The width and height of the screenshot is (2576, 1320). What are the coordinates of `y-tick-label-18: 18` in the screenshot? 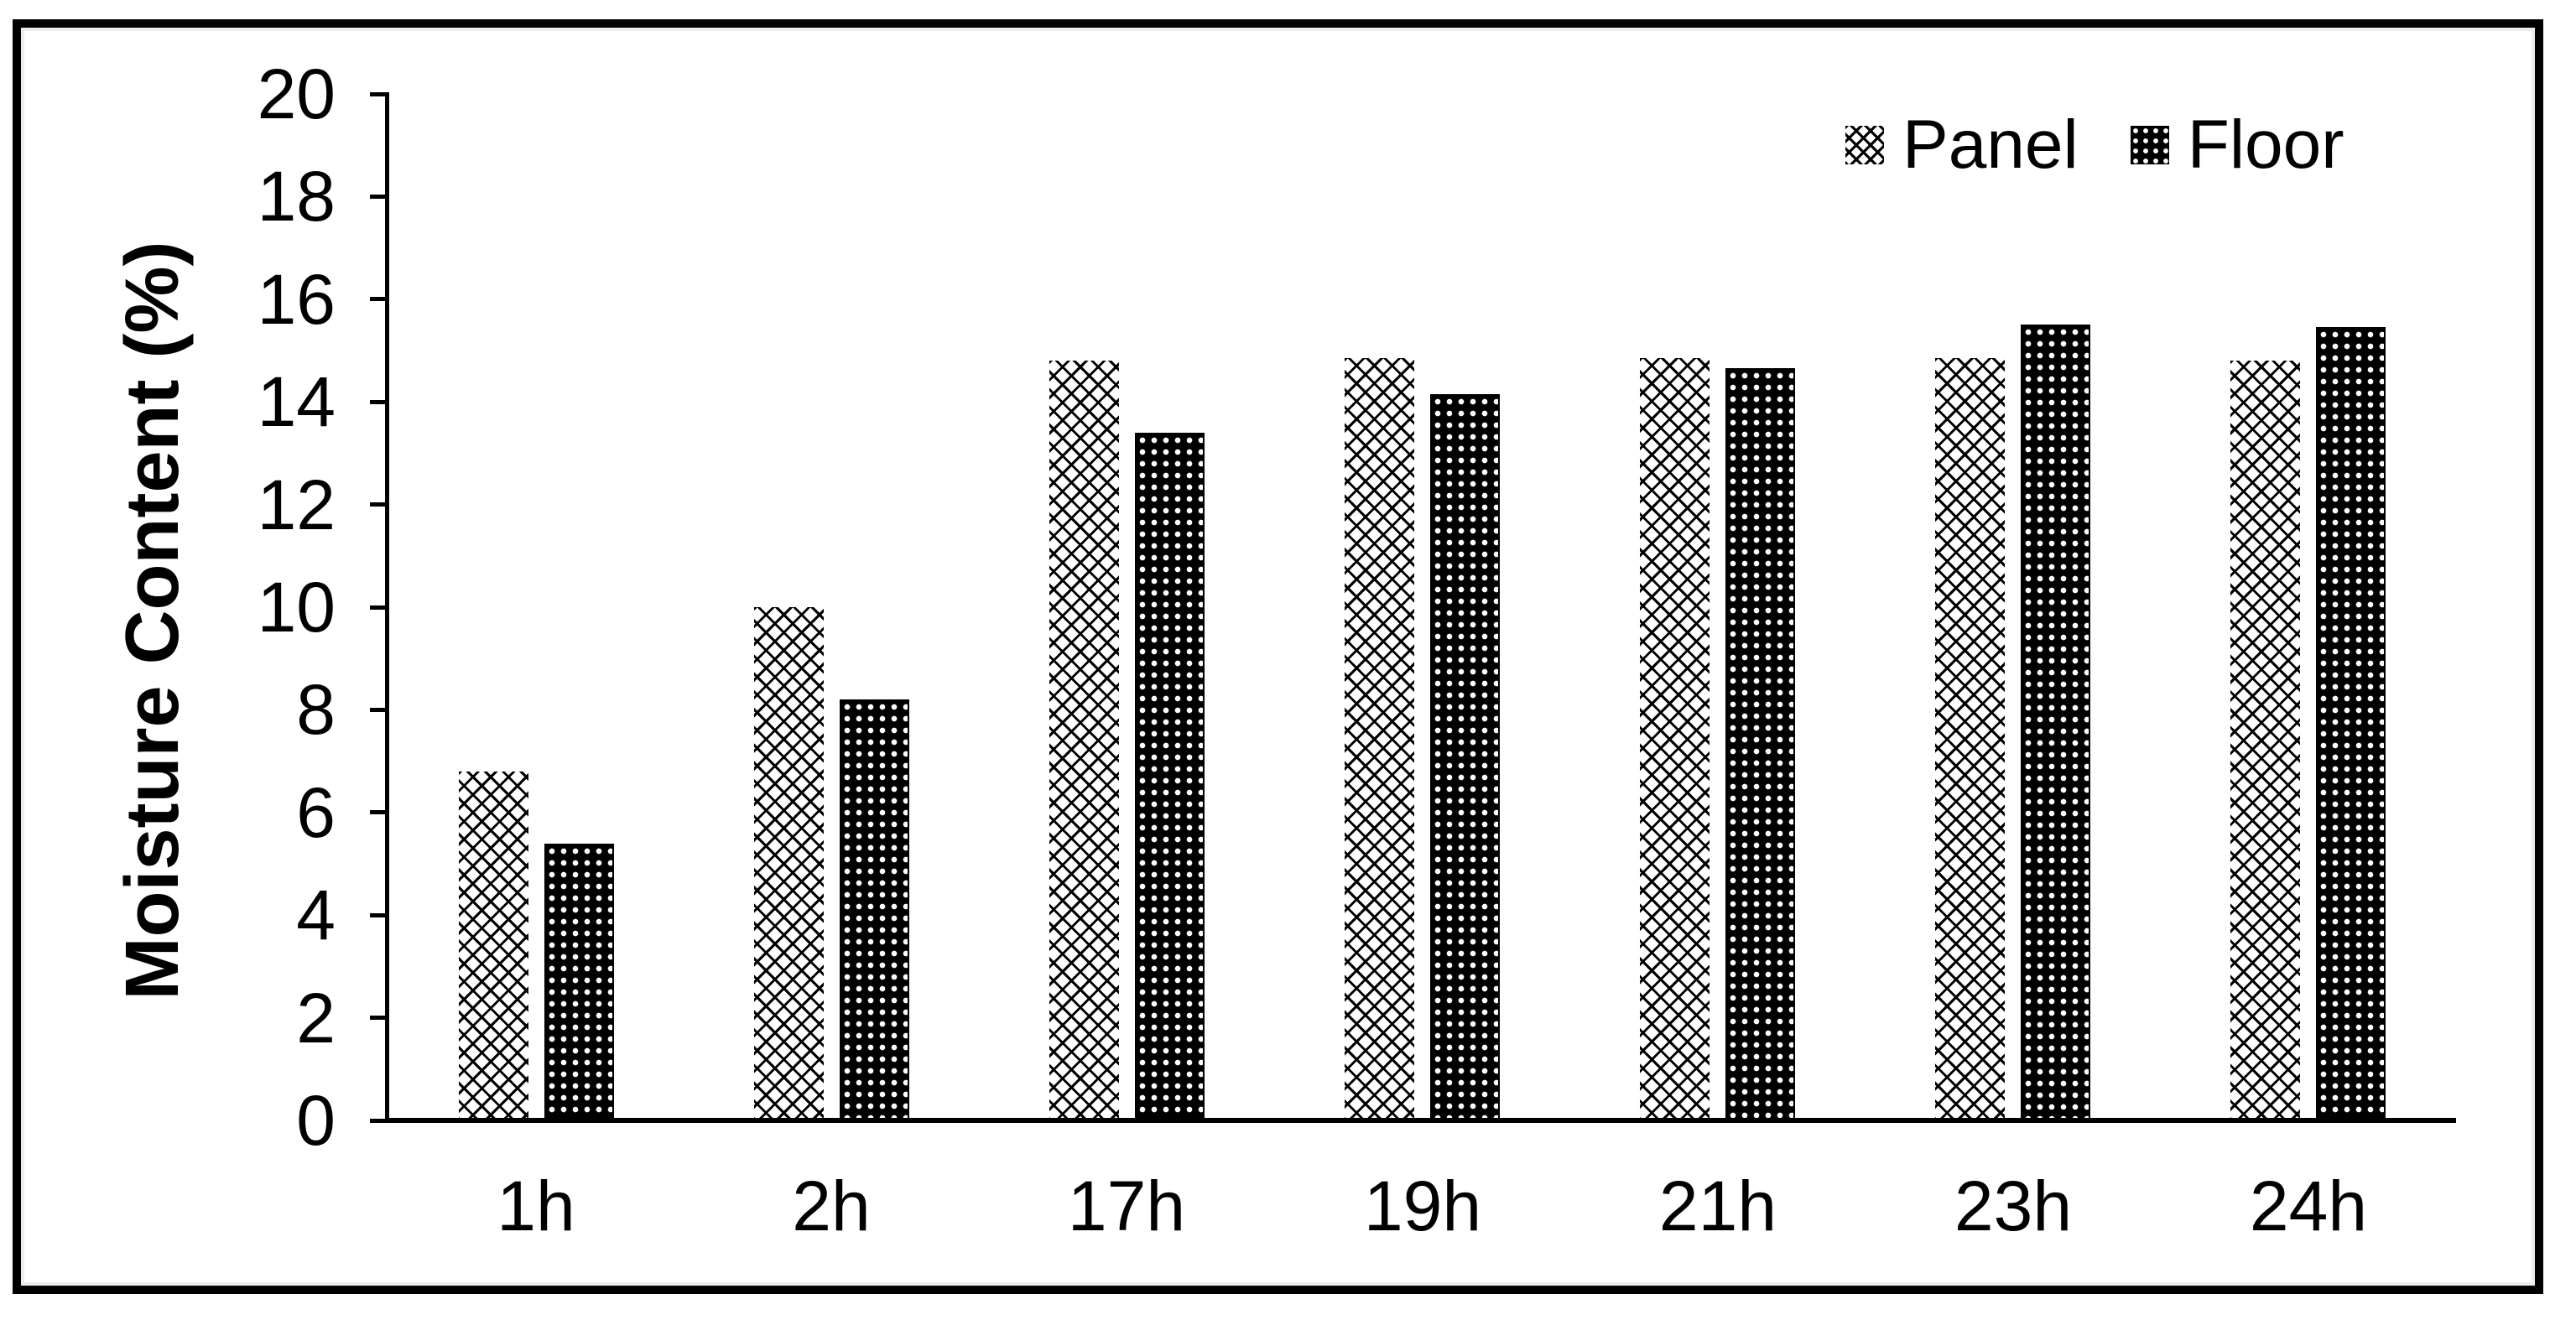 It's located at (296, 196).